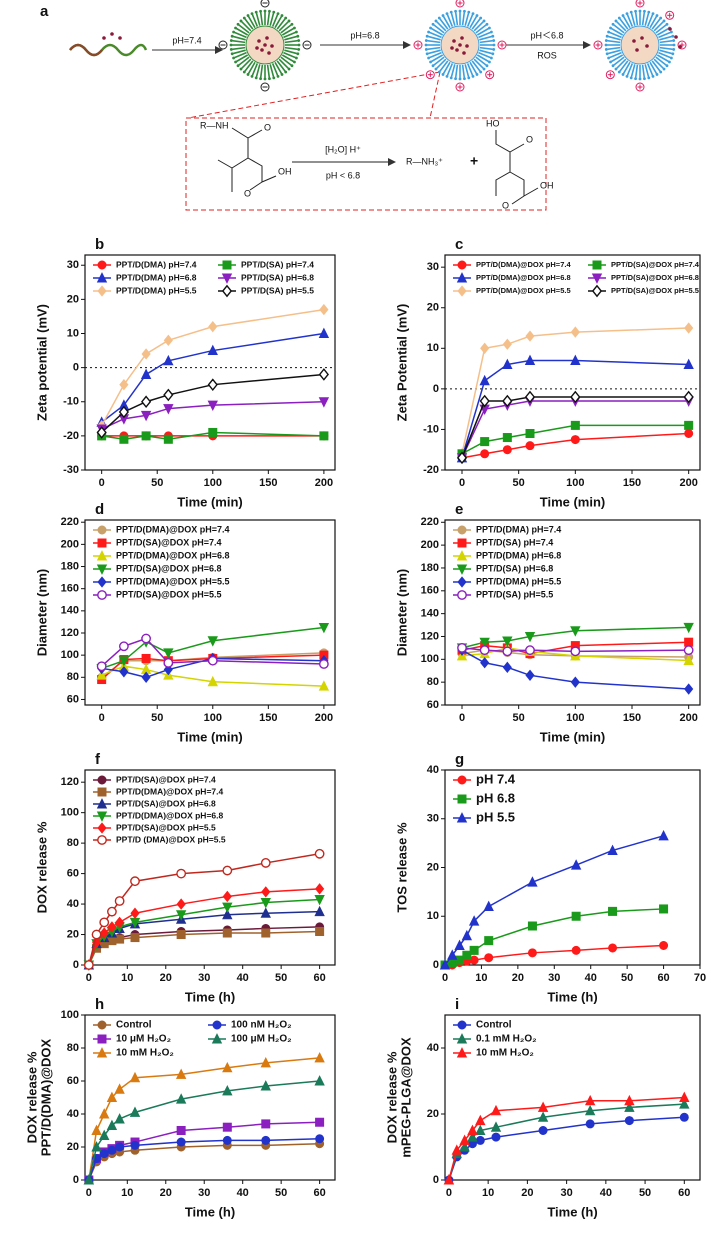  I want to click on micelle, so click(265, 46).